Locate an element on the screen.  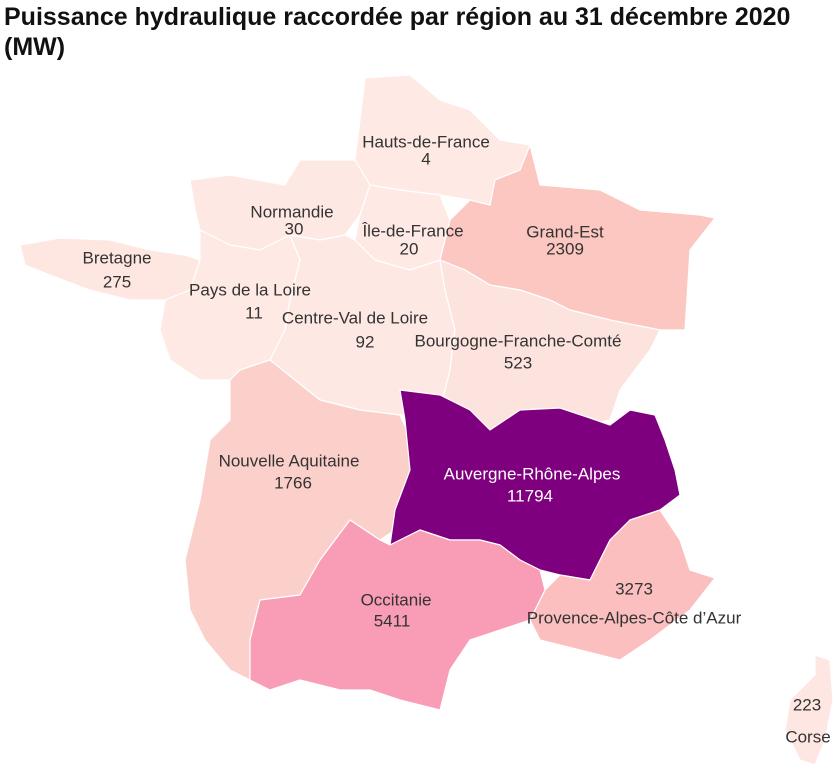
region-name: Bretagne is located at coordinates (117, 257).